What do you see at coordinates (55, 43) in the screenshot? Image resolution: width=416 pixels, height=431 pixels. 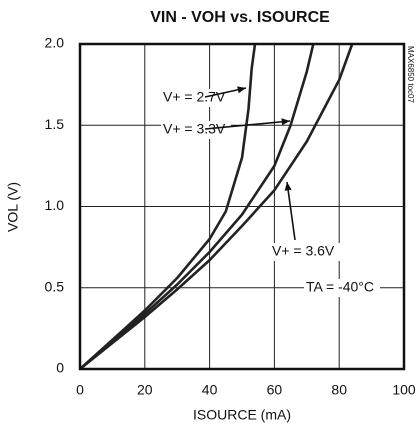 I see `y-tick-label: 2.0` at bounding box center [55, 43].